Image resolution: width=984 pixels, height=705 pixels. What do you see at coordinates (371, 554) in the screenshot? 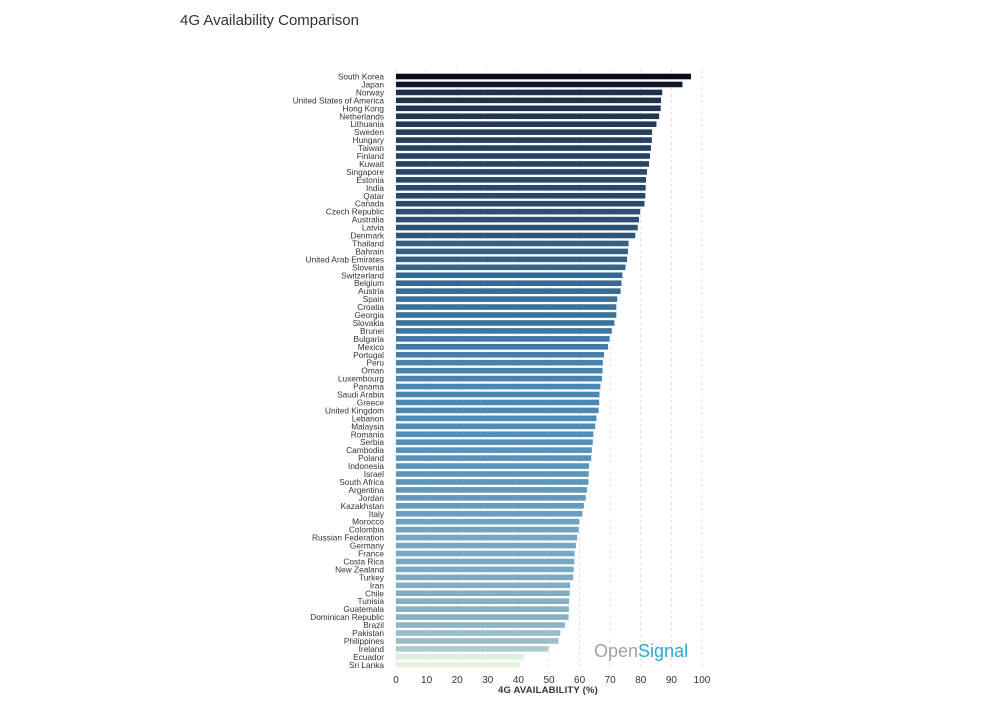
I see `category-label: France` at bounding box center [371, 554].